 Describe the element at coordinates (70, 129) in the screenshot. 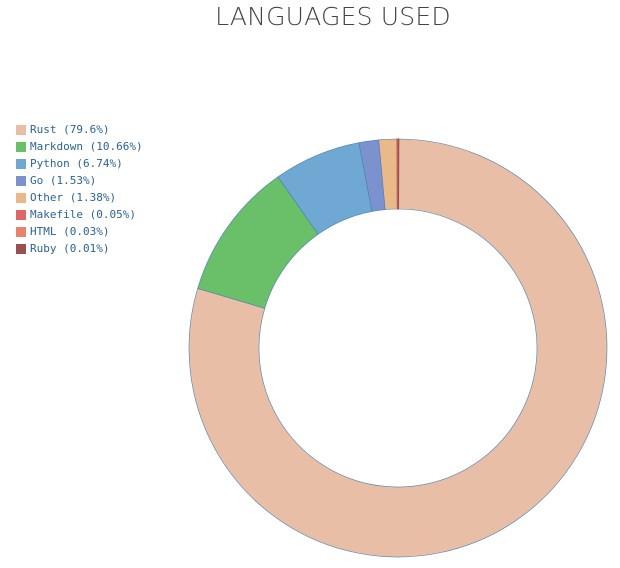

I see `legend-label: Rust (79.6%)` at that location.